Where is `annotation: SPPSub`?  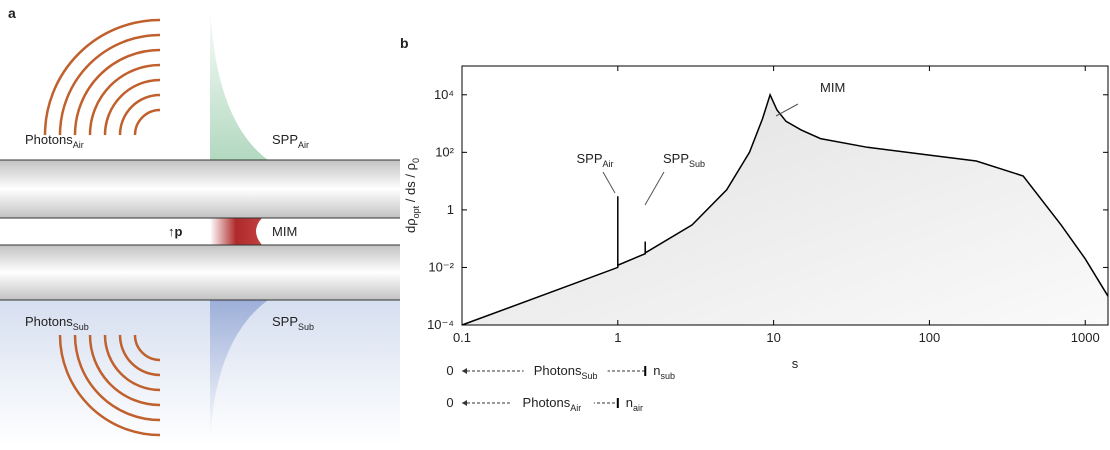
annotation: SPPSub is located at coordinates (684, 160).